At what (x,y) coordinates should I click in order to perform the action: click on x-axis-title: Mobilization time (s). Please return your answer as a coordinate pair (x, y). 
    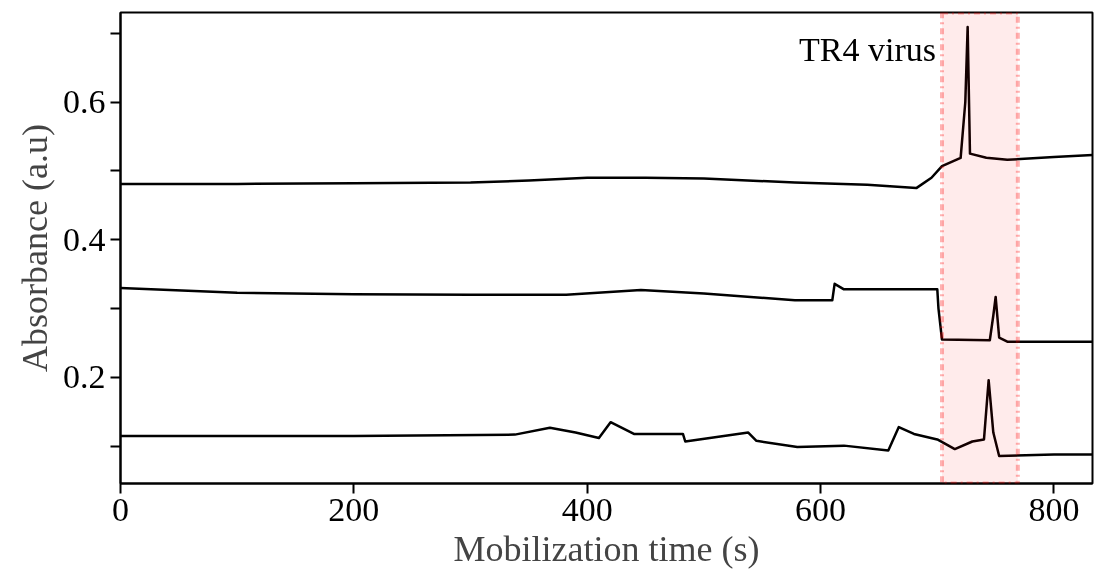
    Looking at the image, I should click on (606, 548).